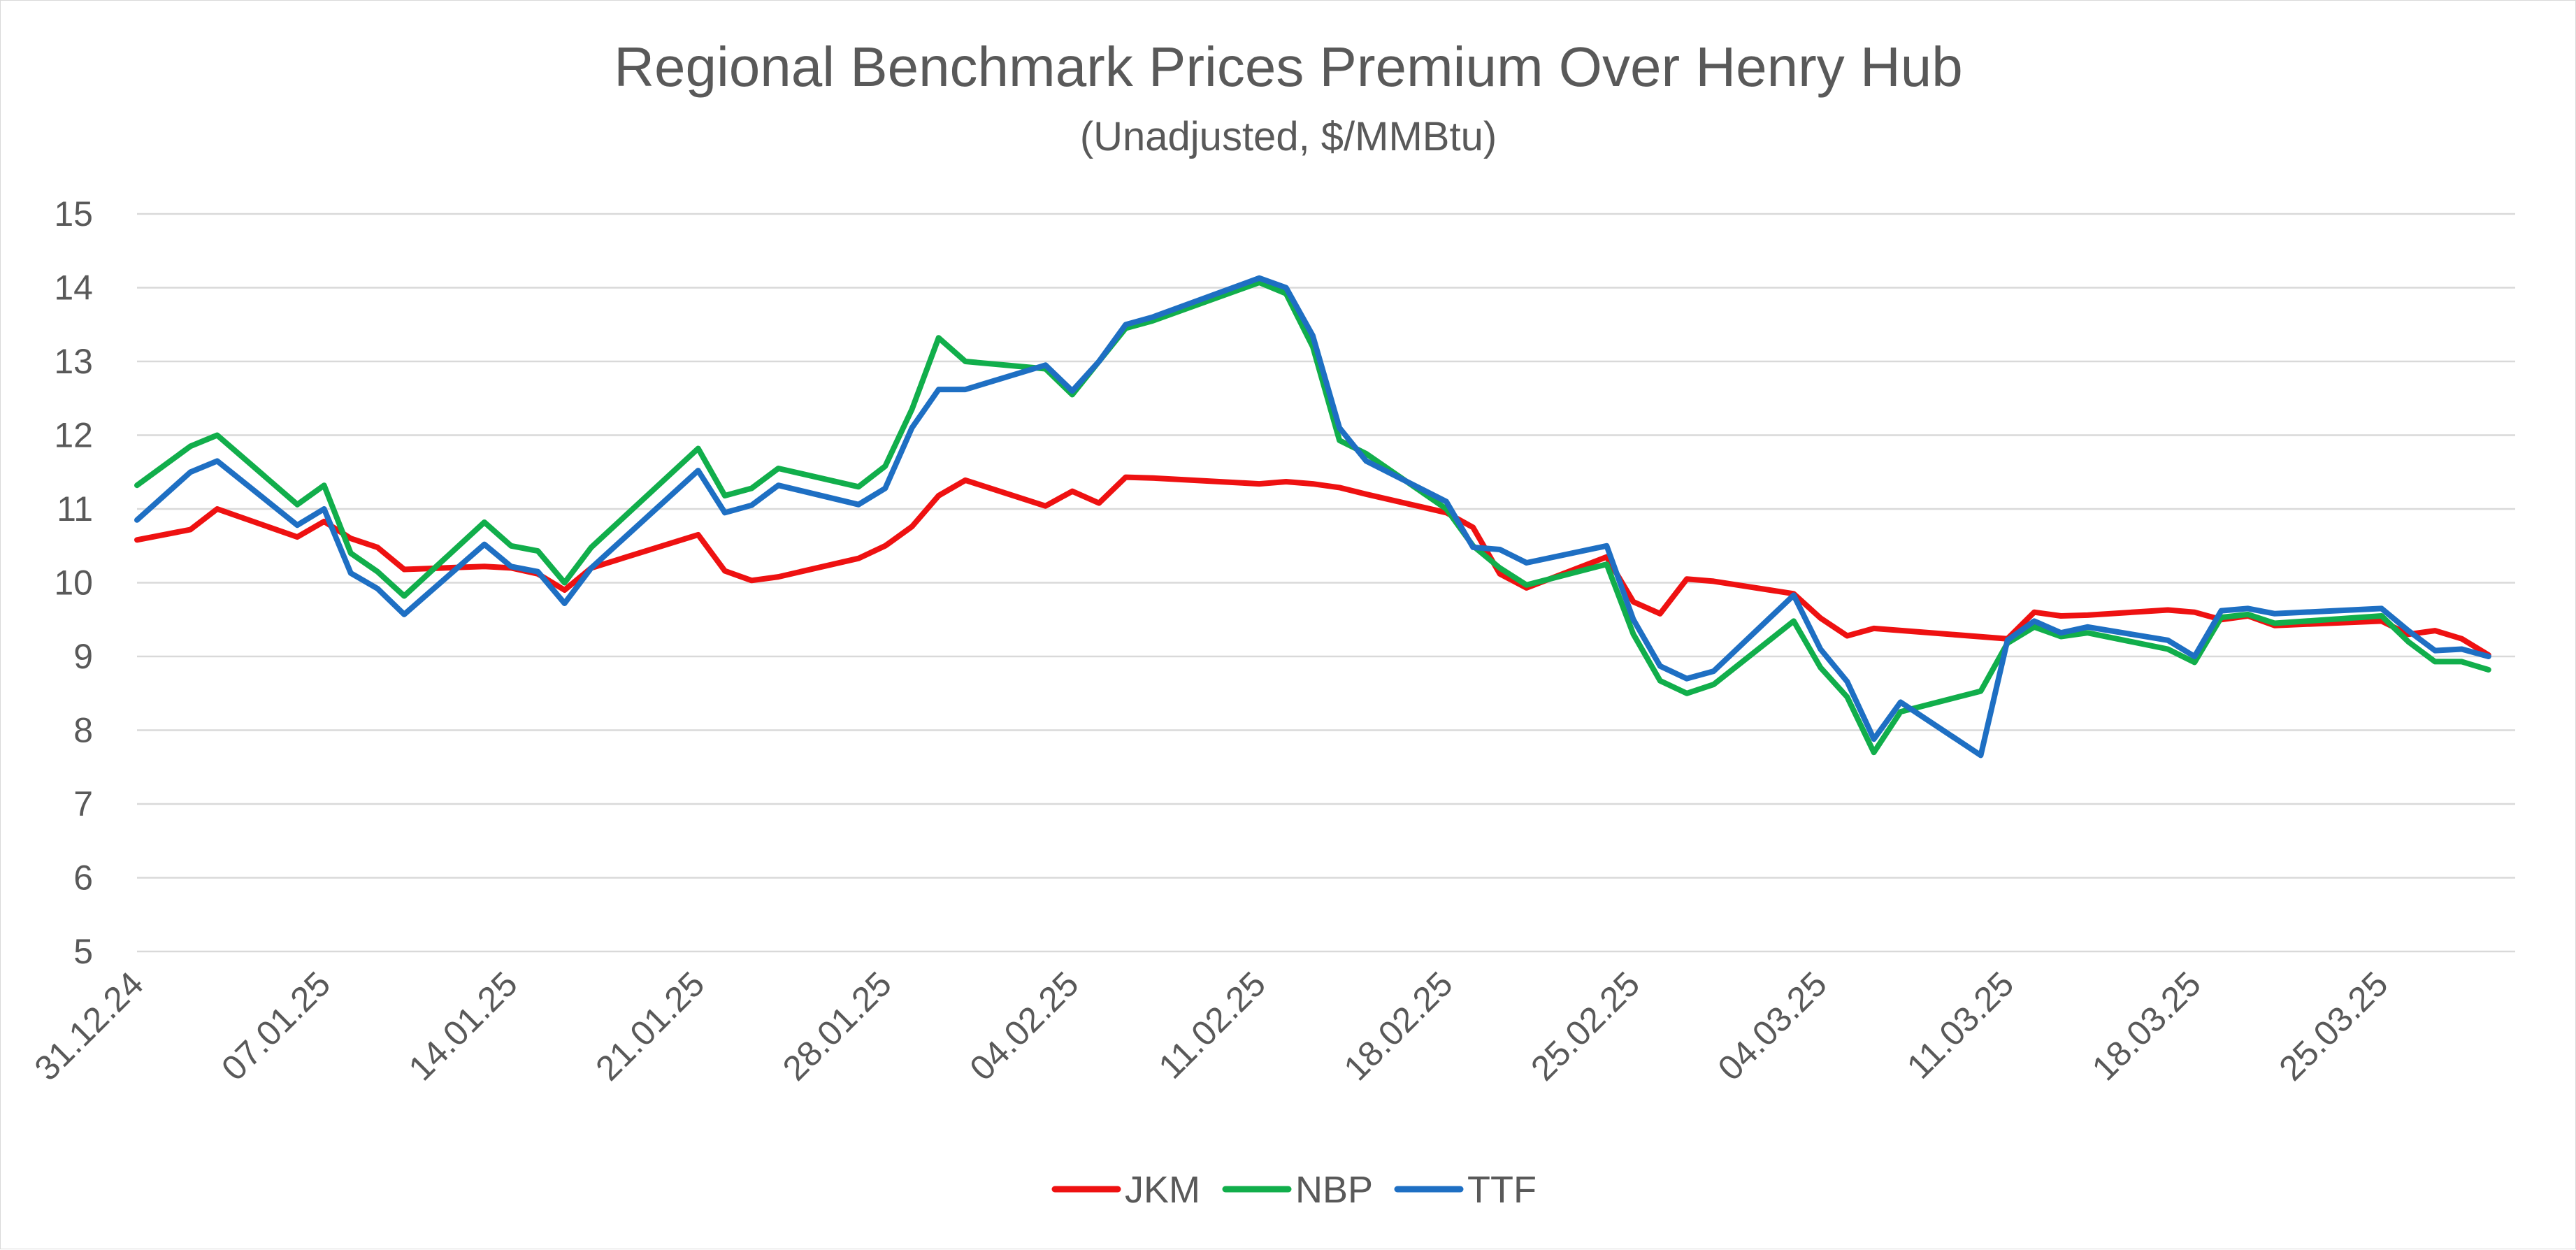 This screenshot has width=2576, height=1250. What do you see at coordinates (83, 951) in the screenshot?
I see `y-tick-label: 5` at bounding box center [83, 951].